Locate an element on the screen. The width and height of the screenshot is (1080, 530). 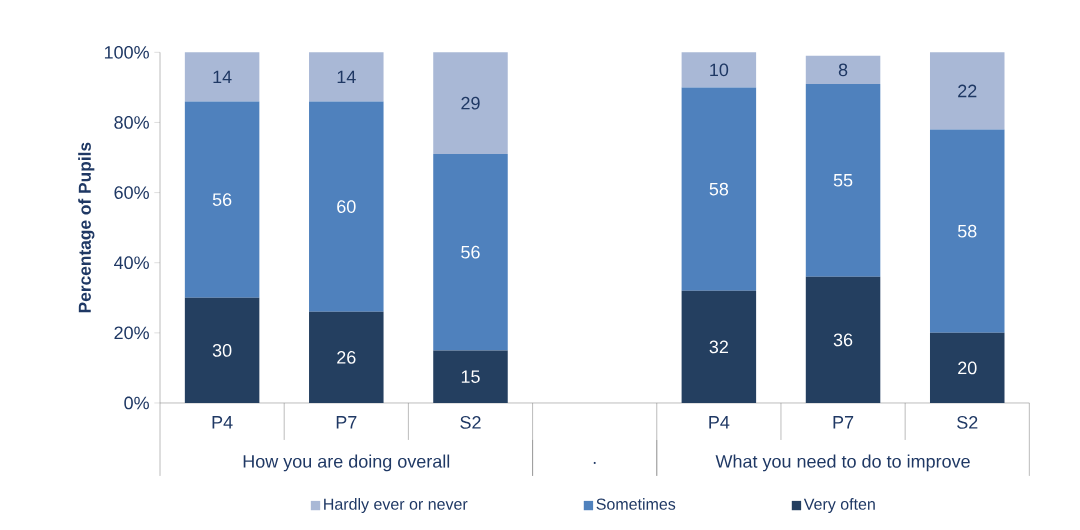
data-label: 36 is located at coordinates (843, 340).